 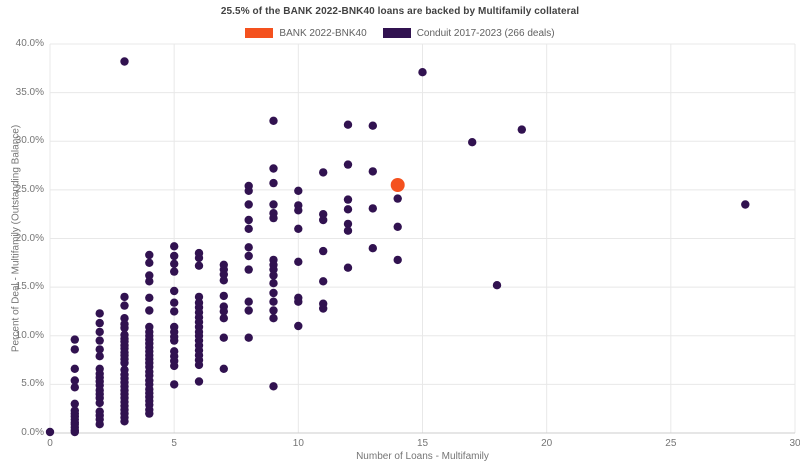 I want to click on bank-data-point, so click(x=397, y=185).